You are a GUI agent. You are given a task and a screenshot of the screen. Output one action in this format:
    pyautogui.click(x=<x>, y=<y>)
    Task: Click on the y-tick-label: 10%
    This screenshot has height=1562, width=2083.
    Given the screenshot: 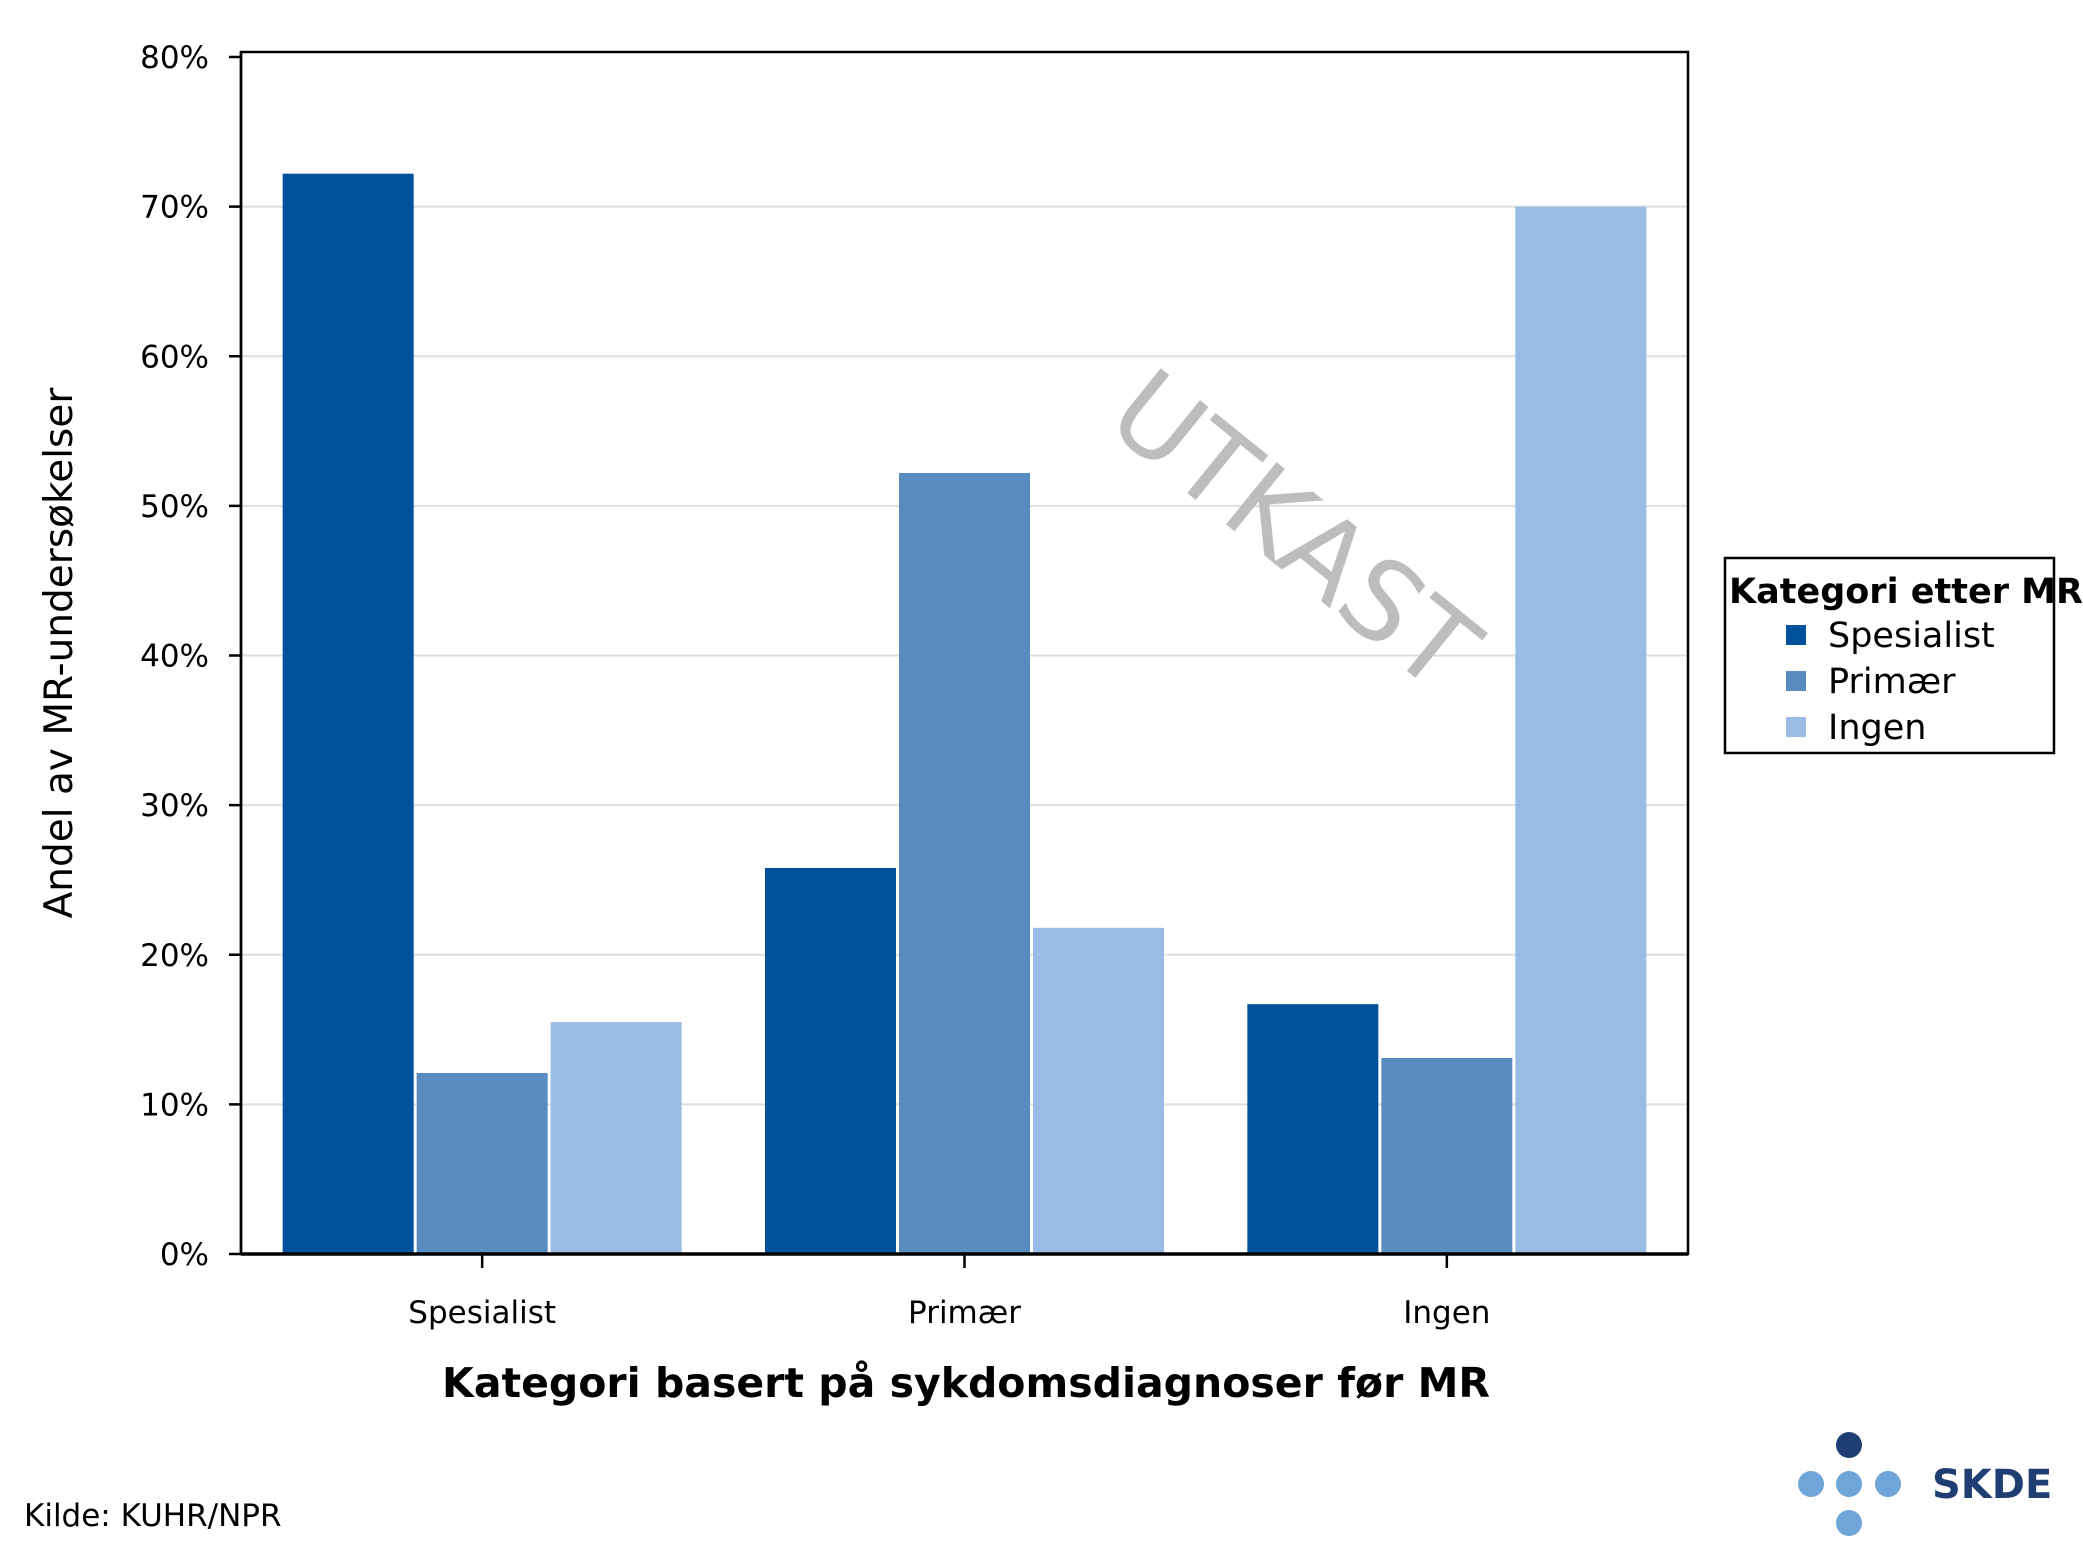 What is the action you would take?
    pyautogui.click(x=174, y=1105)
    